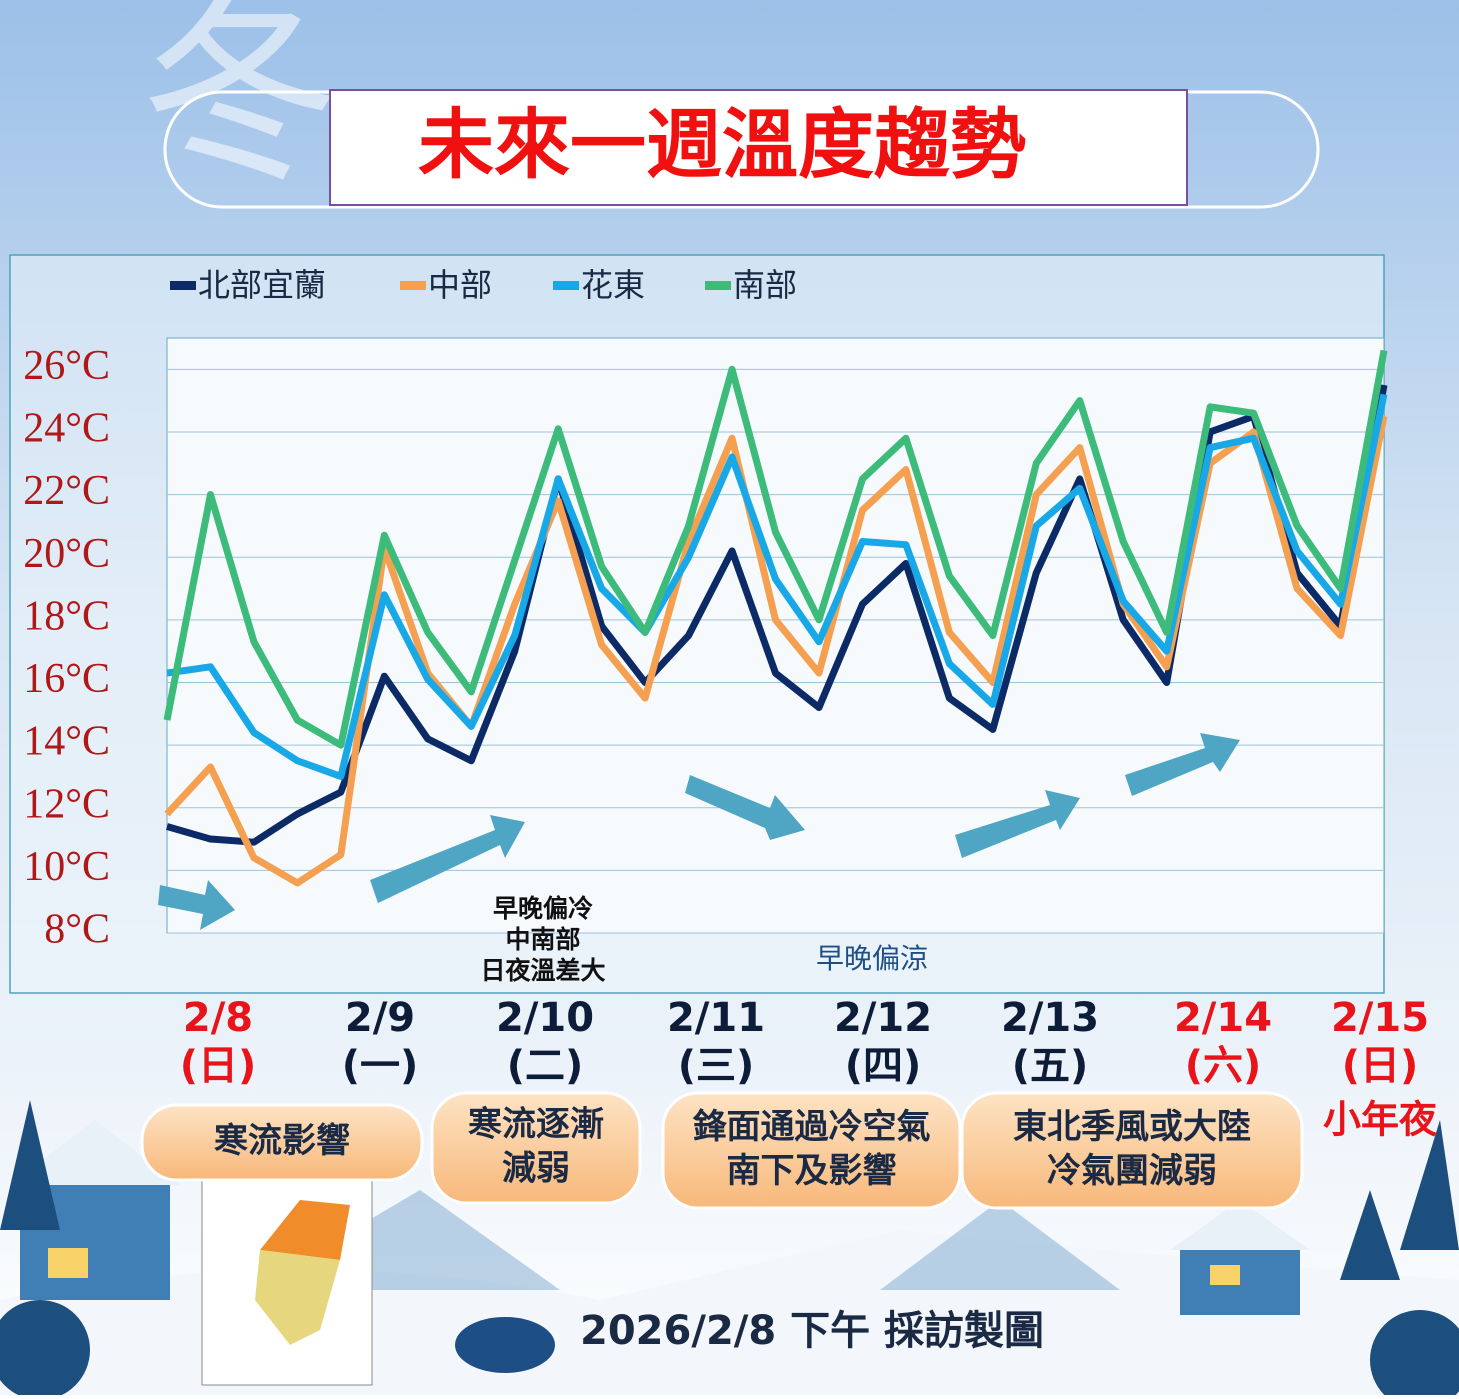 The width and height of the screenshot is (1459, 1399). What do you see at coordinates (460, 285) in the screenshot?
I see `legend-label: 中部` at bounding box center [460, 285].